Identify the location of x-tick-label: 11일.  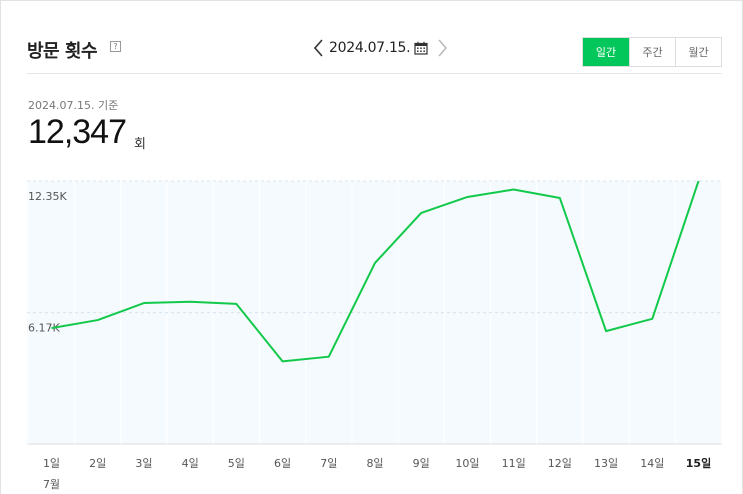
(514, 463).